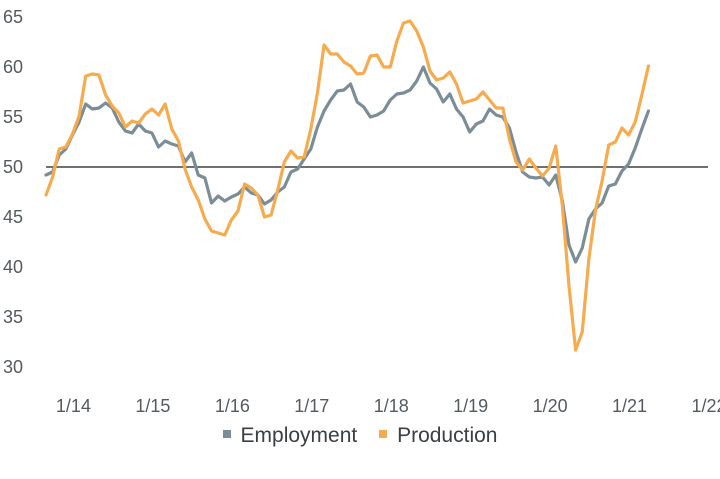  What do you see at coordinates (152, 406) in the screenshot?
I see `x-tick-label-1-15: 1/15` at bounding box center [152, 406].